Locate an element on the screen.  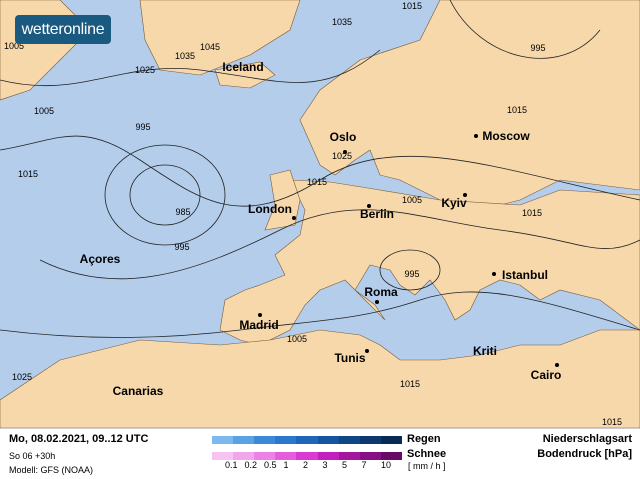
city-label: Madrid is located at coordinates (258, 325).